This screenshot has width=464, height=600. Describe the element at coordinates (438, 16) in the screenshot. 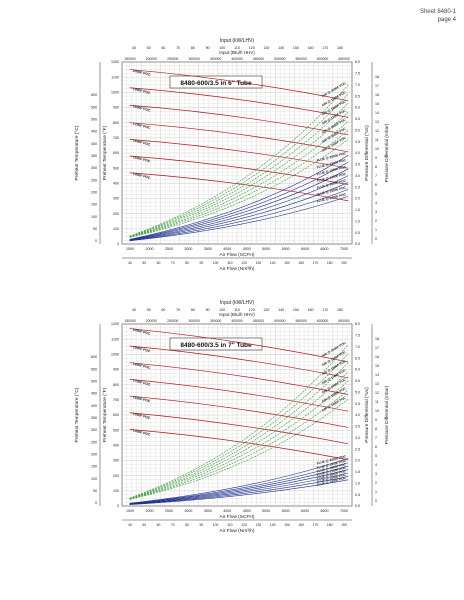

I see `sheet-header: Sheet 8480-1 page 4` at that location.